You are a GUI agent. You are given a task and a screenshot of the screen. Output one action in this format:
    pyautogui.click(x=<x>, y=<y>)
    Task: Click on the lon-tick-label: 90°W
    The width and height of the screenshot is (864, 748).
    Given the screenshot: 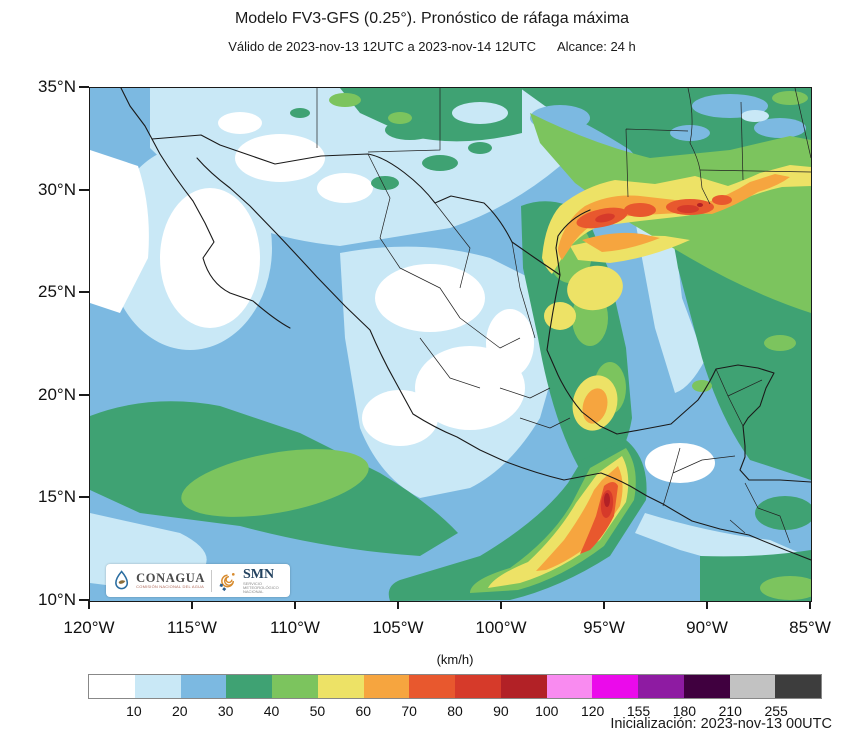 What is the action you would take?
    pyautogui.click(x=707, y=627)
    